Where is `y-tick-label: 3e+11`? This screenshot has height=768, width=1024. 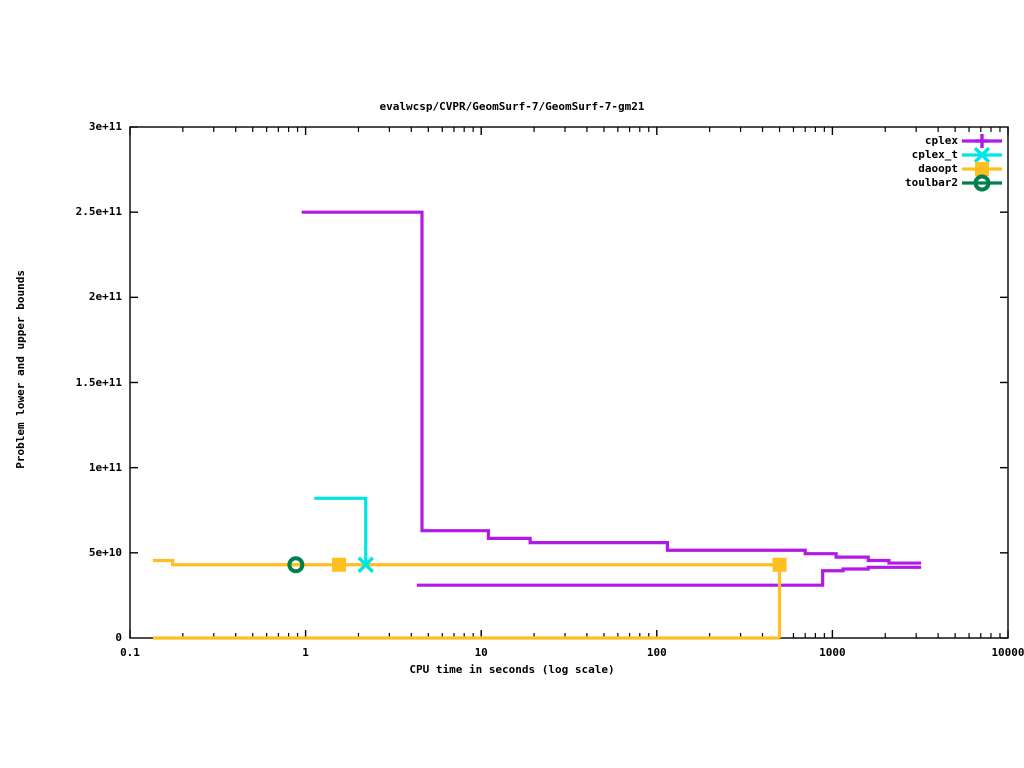 y-tick-label: 3e+11 is located at coordinates (105, 126).